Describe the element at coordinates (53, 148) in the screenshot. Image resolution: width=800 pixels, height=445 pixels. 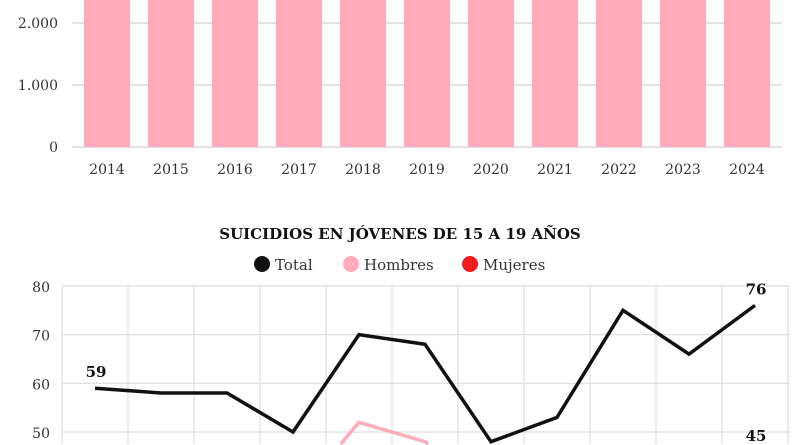
I see `bar-y-tick-label: 0` at that location.